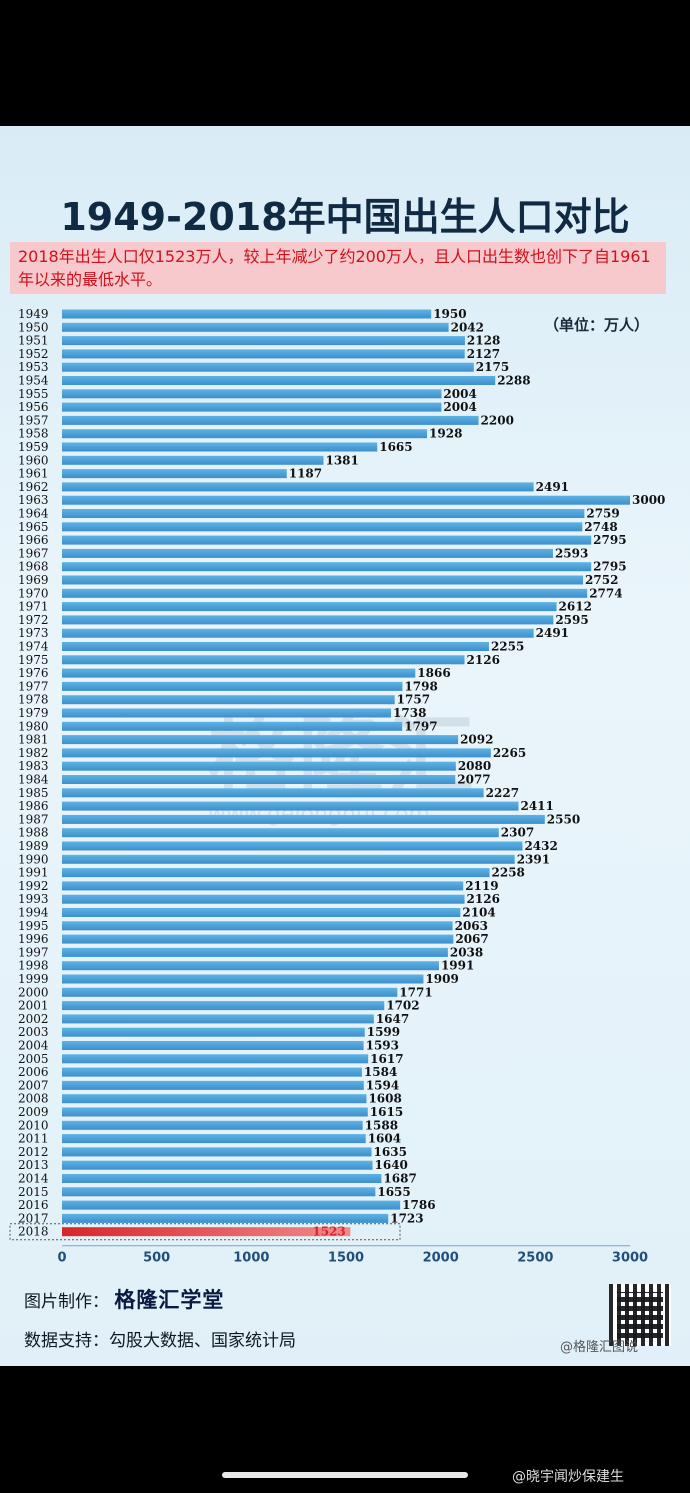 The image size is (690, 1493). Describe the element at coordinates (33, 460) in the screenshot. I see `year-label-1960: 1960` at that location.